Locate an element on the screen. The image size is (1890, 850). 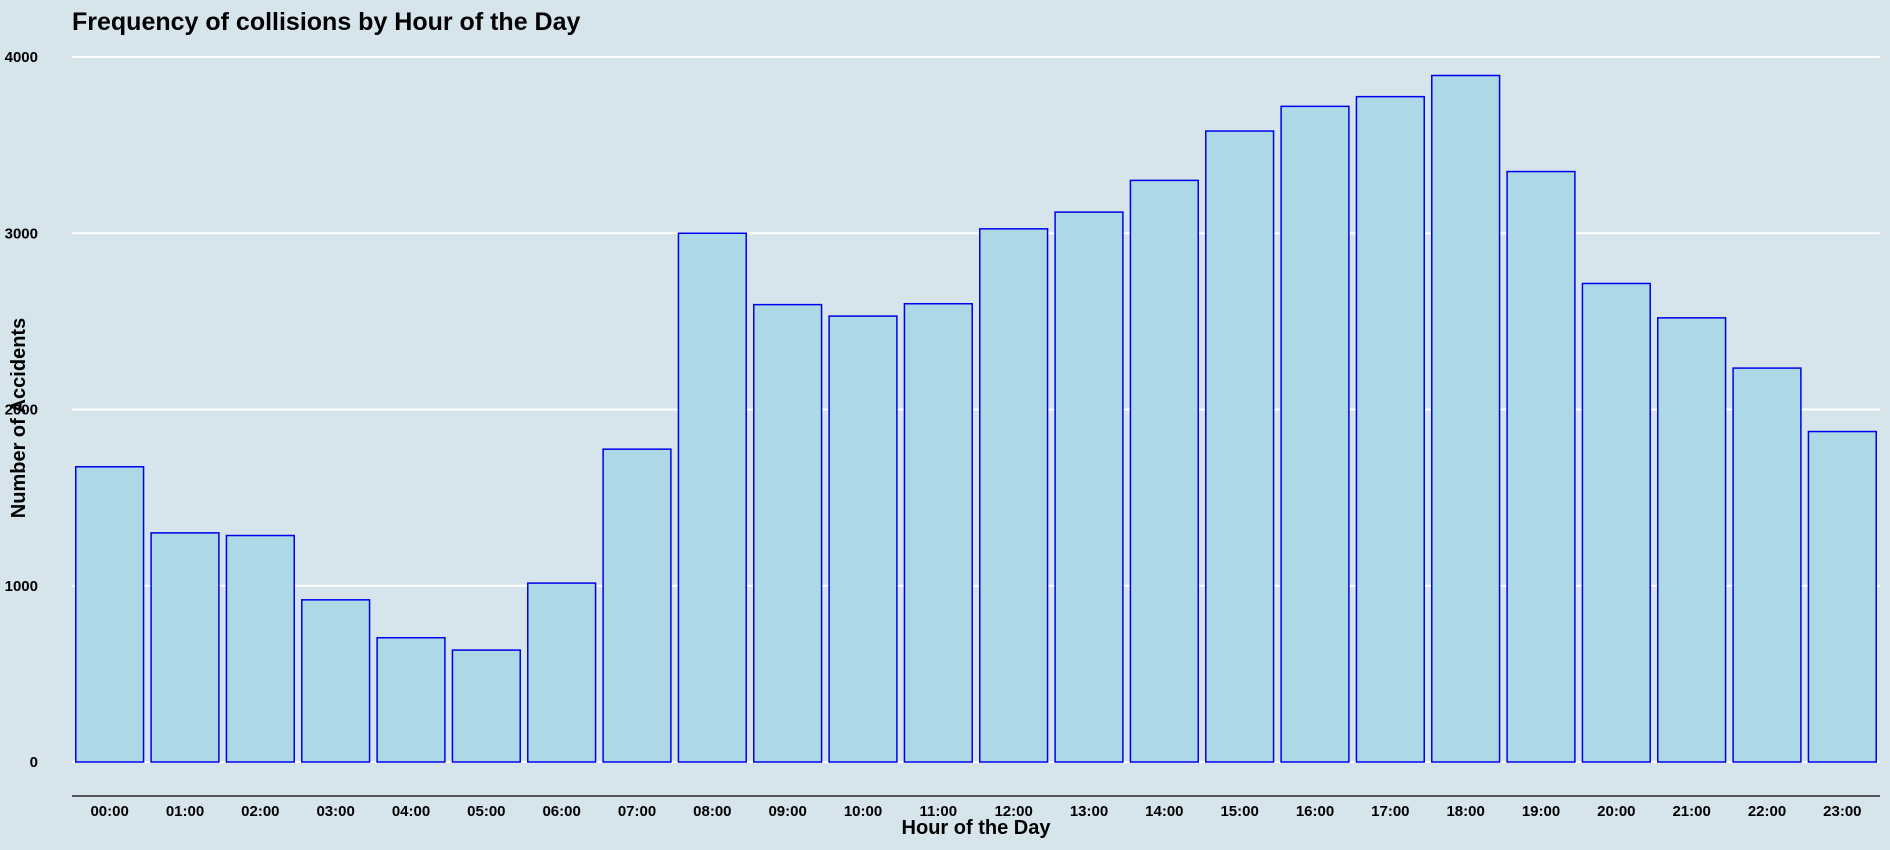
x-tick-label: 06:00 is located at coordinates (561, 811).